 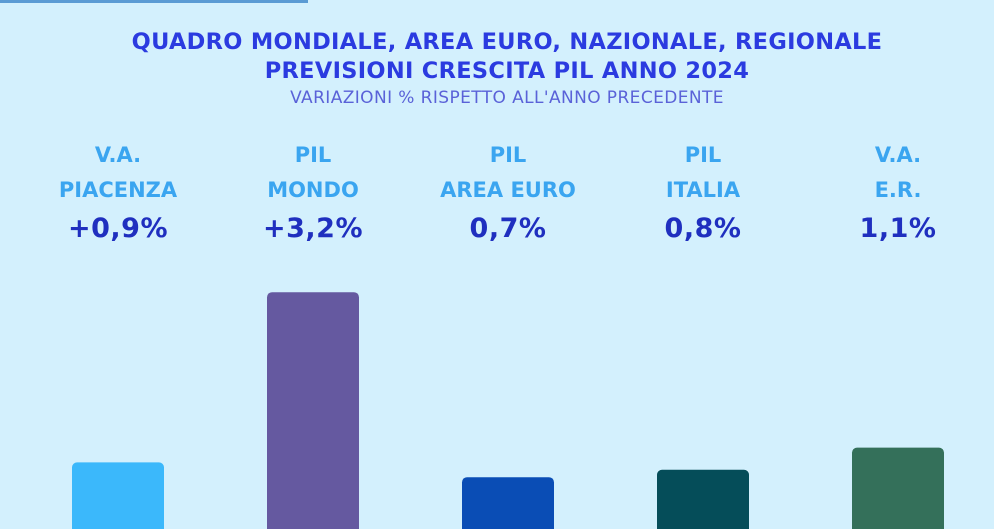 What do you see at coordinates (896, 173) in the screenshot?
I see `category-label: V.A. E.R.` at bounding box center [896, 173].